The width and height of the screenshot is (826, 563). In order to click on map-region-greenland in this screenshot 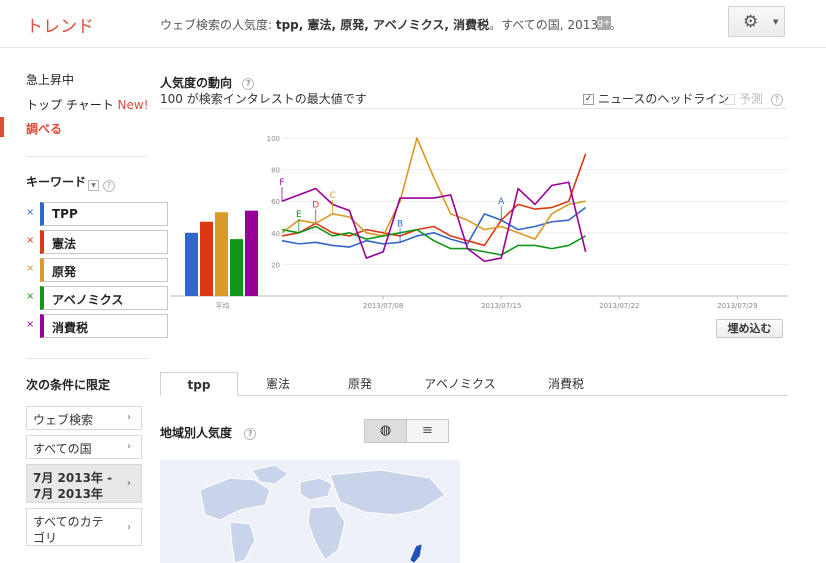, I will do `click(270, 474)`.